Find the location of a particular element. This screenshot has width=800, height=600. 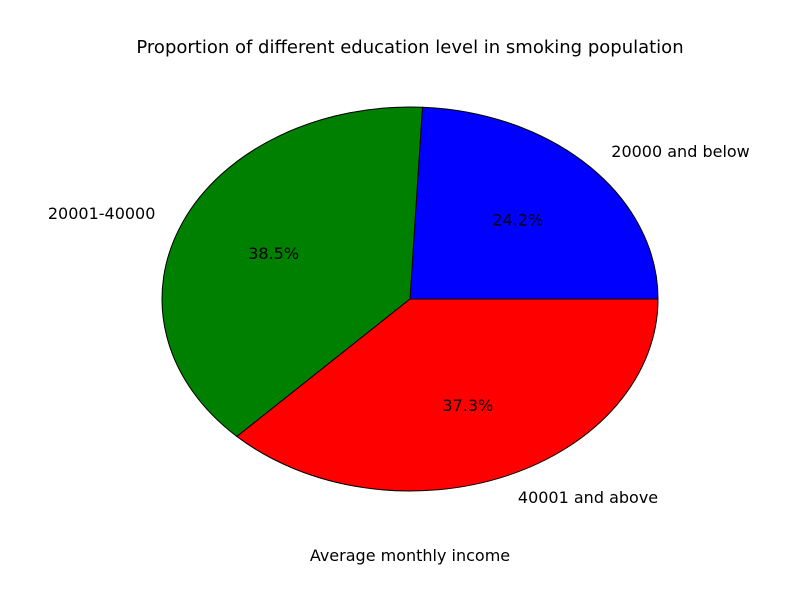

slice-percent-label: 24.2% is located at coordinates (517, 220).